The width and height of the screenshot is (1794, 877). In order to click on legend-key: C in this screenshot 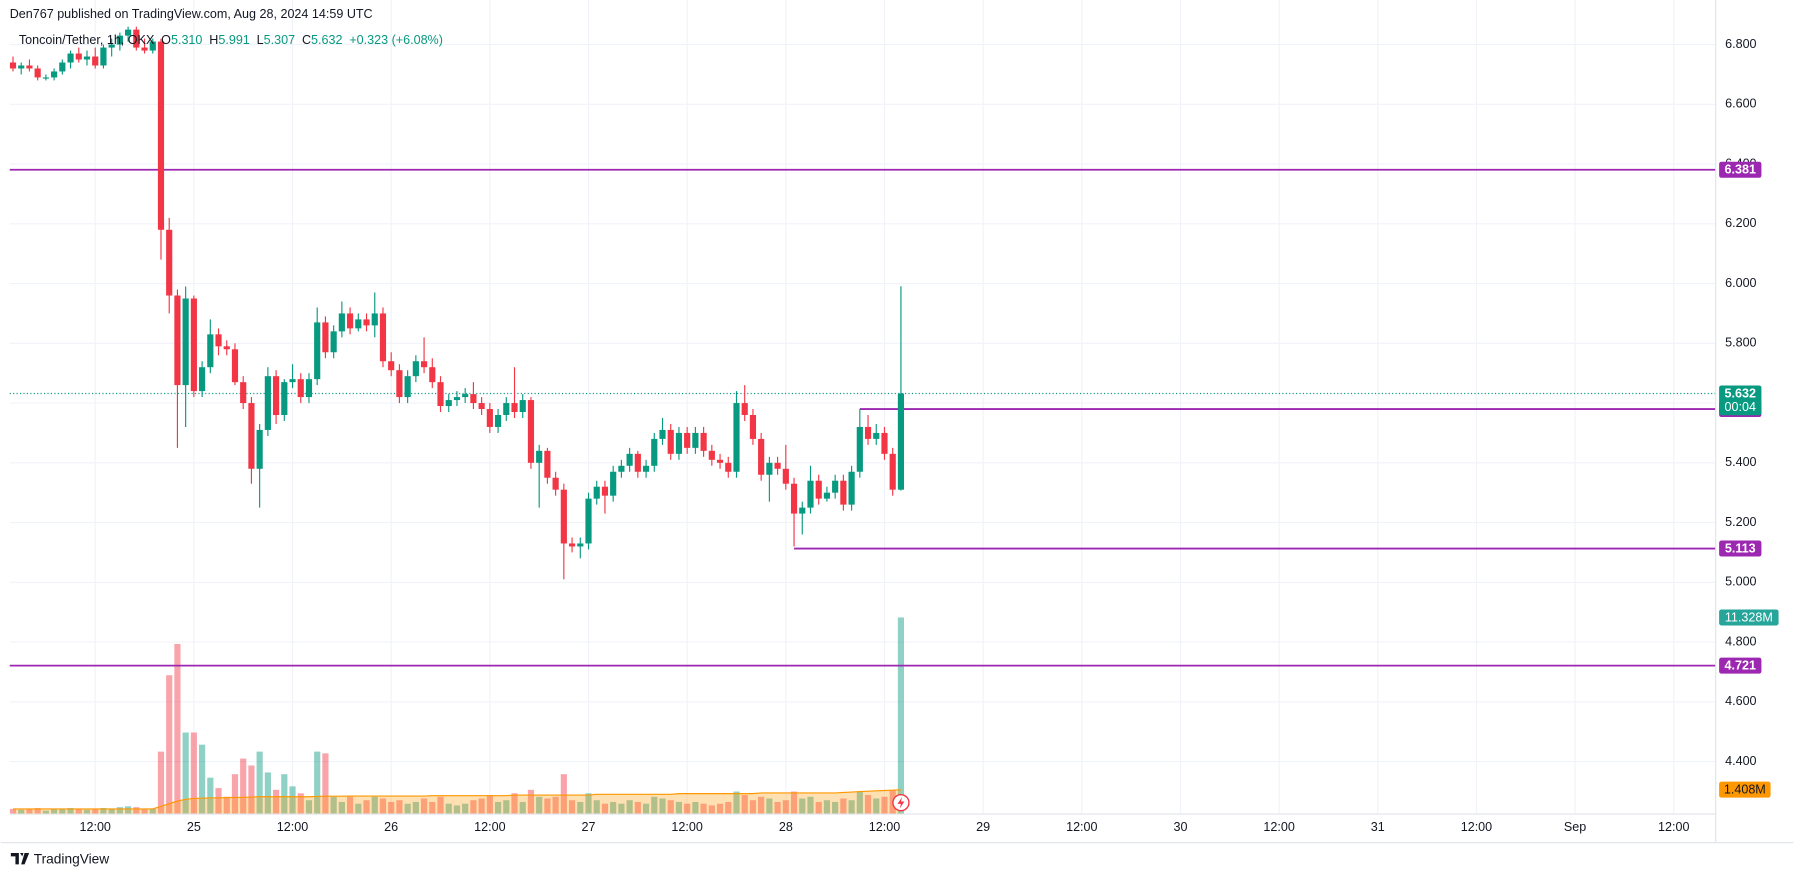, I will do `click(306, 40)`.